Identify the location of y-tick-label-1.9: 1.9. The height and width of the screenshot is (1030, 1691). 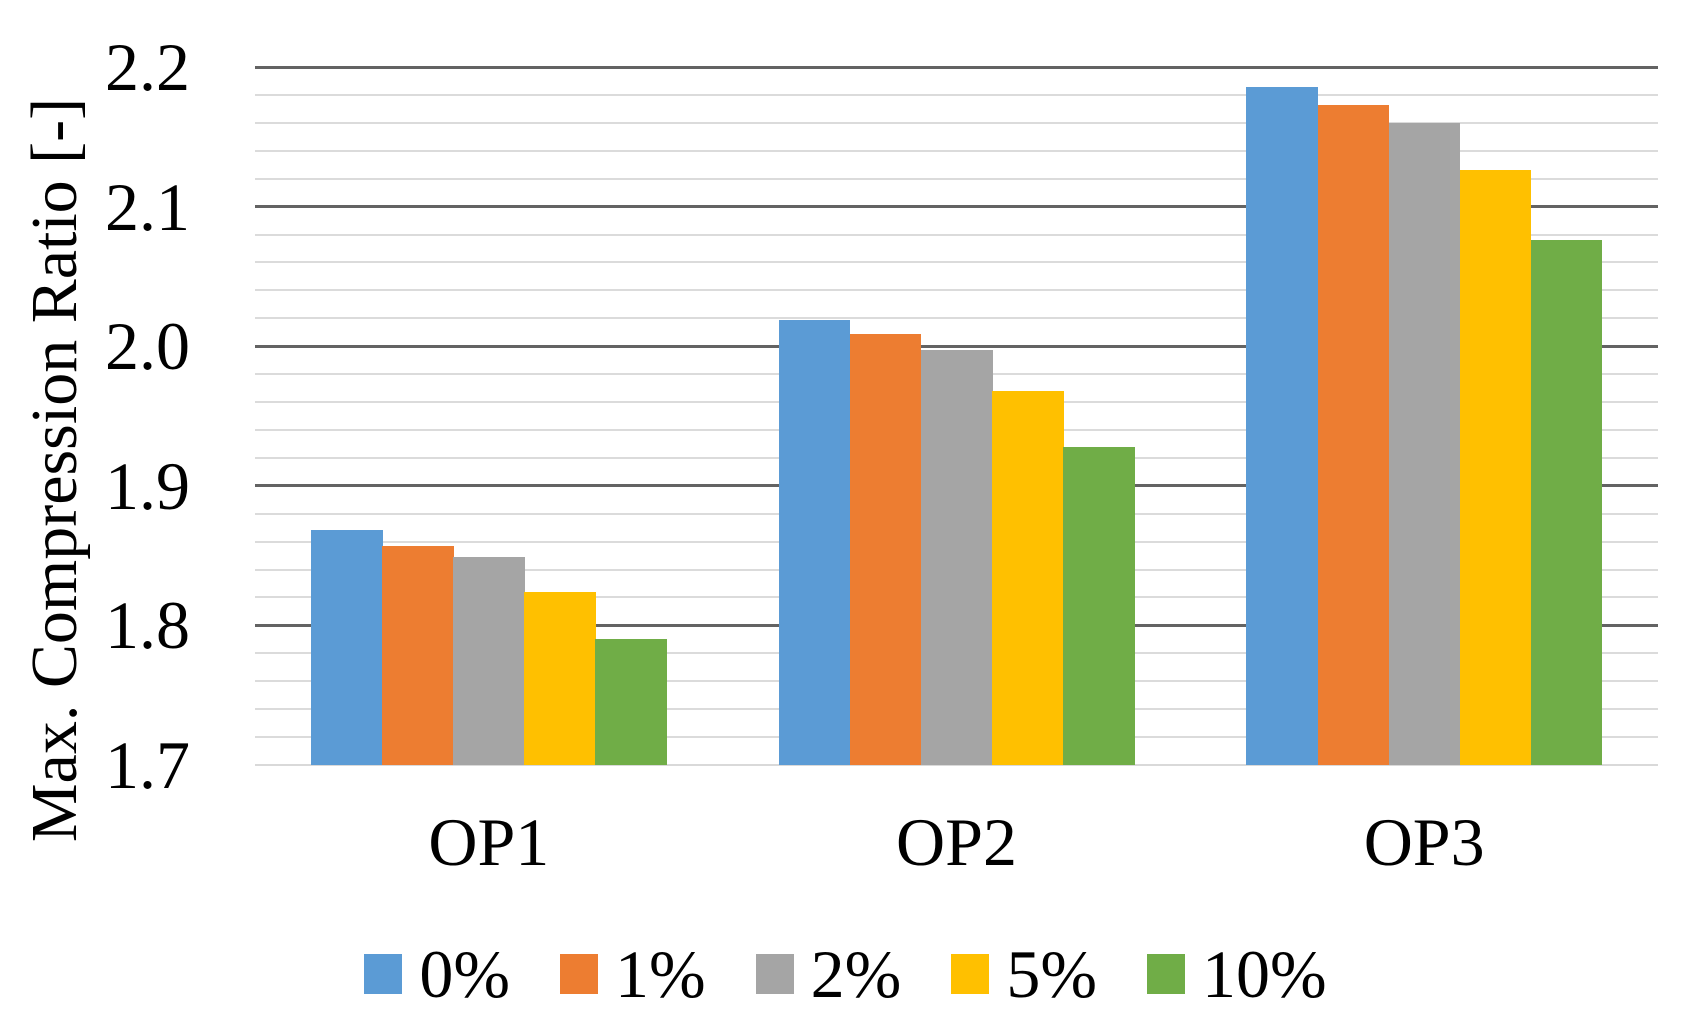
(147, 485).